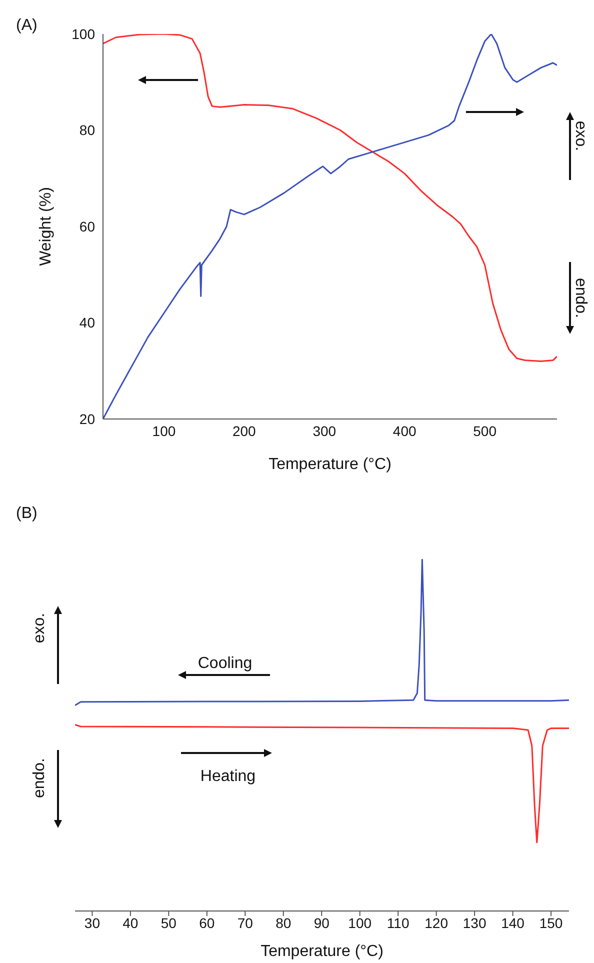 This screenshot has width=594, height=963. What do you see at coordinates (551, 922) in the screenshot?
I see `x-tick-label: 150` at bounding box center [551, 922].